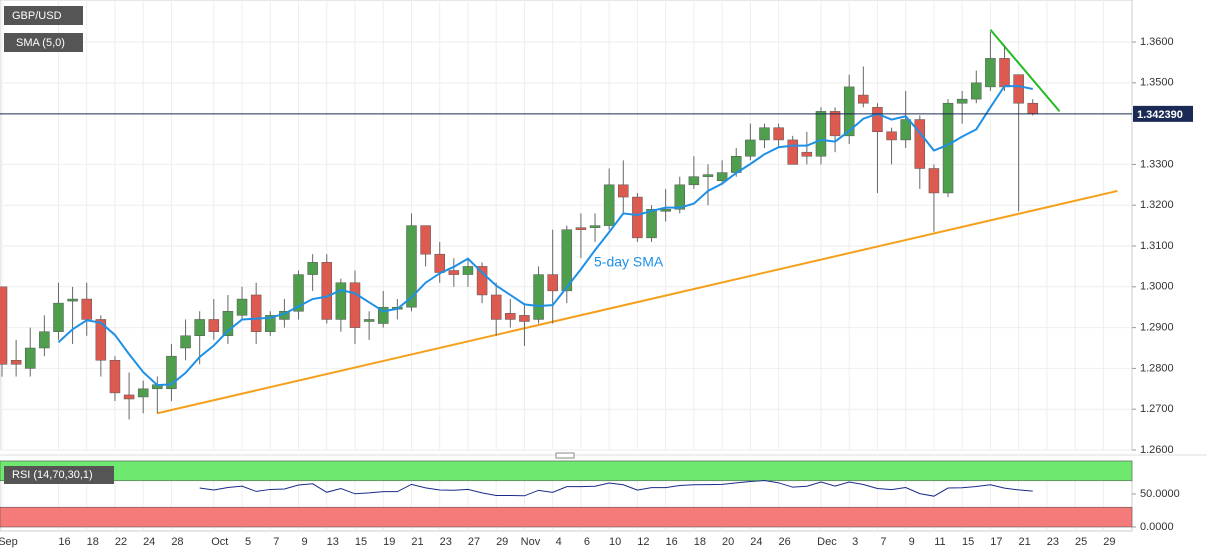 Image resolution: width=1207 pixels, height=555 pixels. I want to click on x-tick-label: 18, so click(93, 542).